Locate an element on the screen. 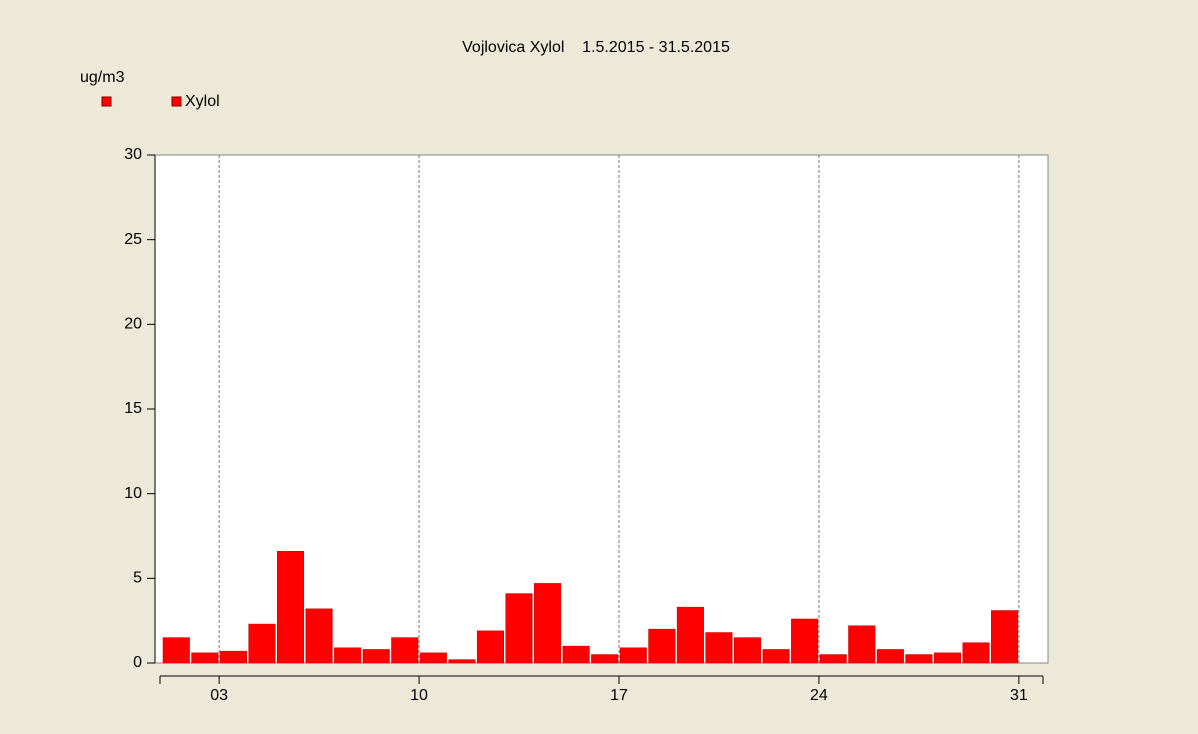  y-tick-label: 0 is located at coordinates (137, 662).